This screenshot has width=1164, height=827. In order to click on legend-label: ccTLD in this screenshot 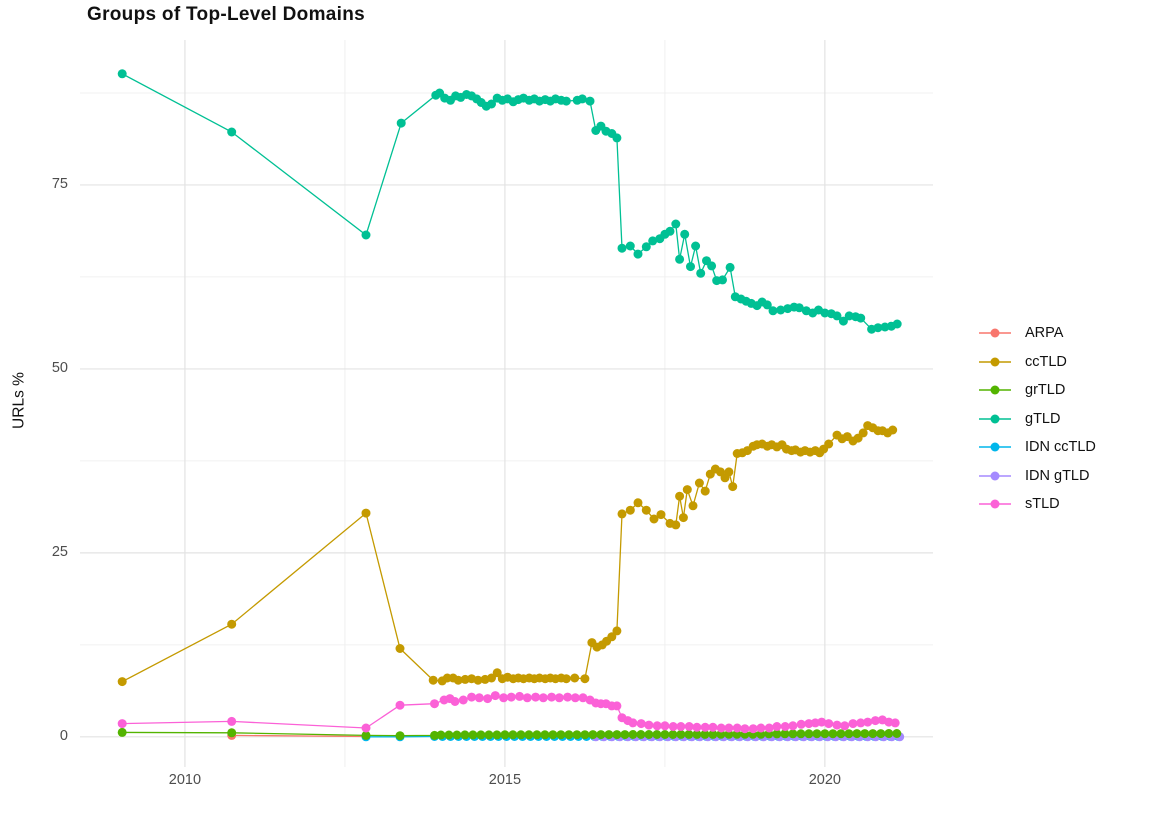, I will do `click(1046, 361)`.